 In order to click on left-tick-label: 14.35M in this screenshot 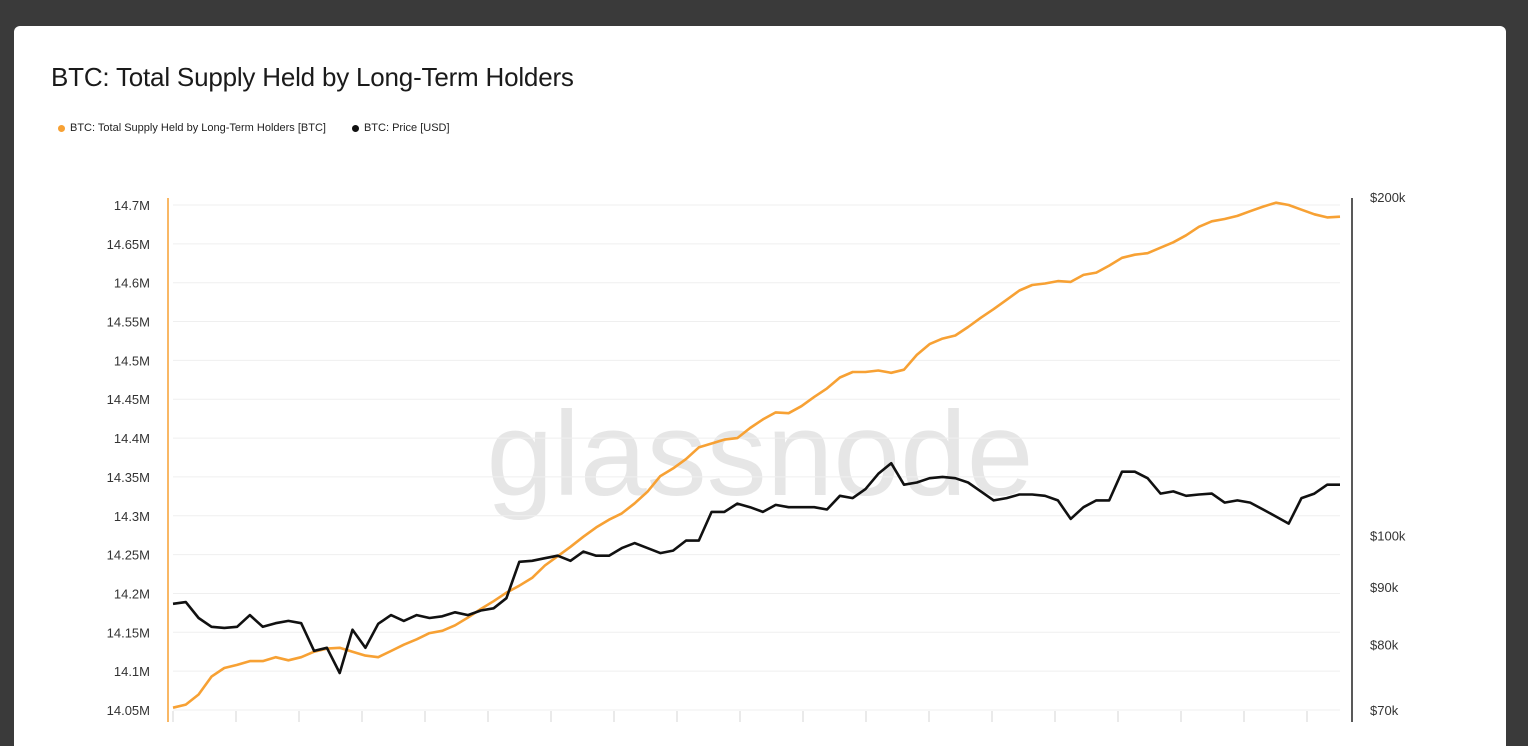, I will do `click(128, 477)`.